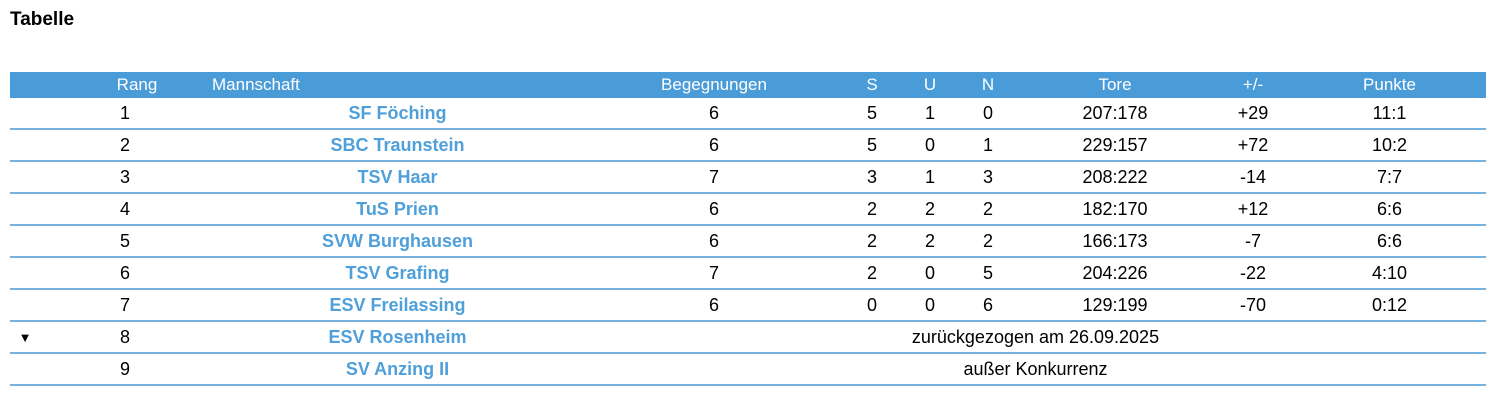 This screenshot has height=412, width=1496. I want to click on out-of-competition-note: außer Konkurrenz, so click(1035, 368).